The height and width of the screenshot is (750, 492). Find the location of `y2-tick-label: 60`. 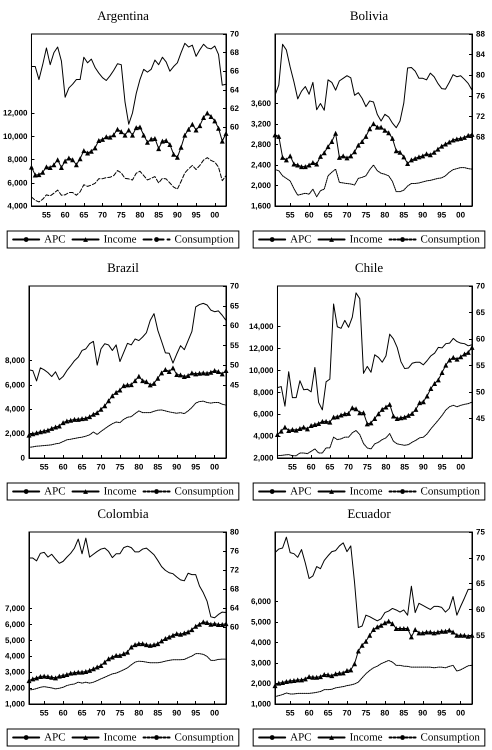

y2-tick-label: 60 is located at coordinates (235, 127).